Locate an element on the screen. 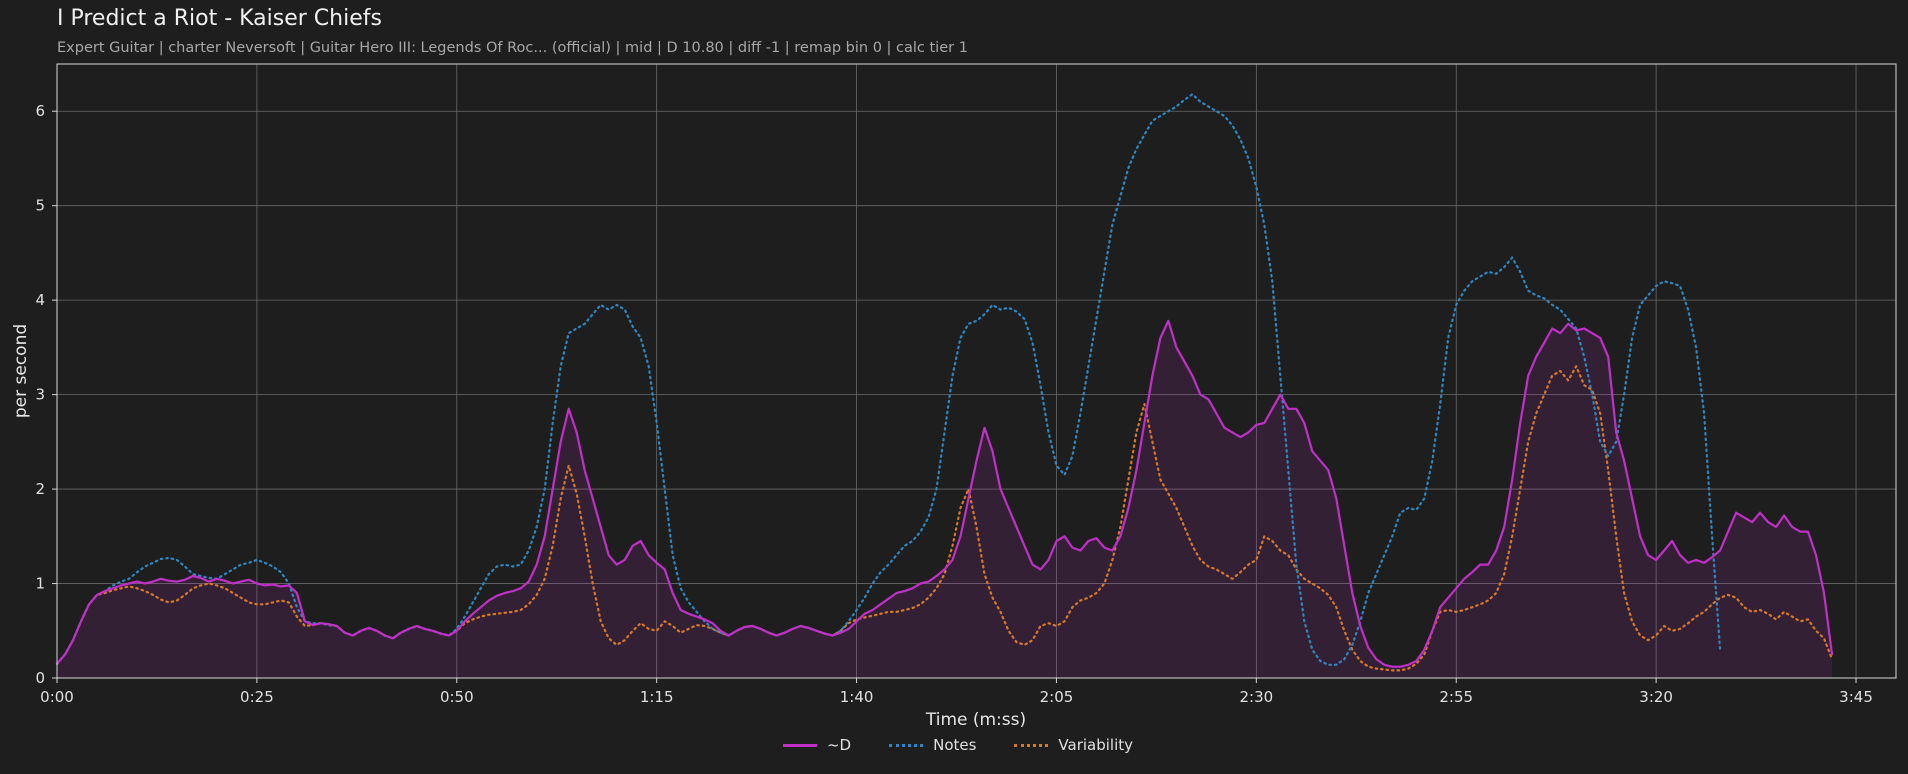 The height and width of the screenshot is (774, 1908). x-tick-label: 0:50 is located at coordinates (457, 697).